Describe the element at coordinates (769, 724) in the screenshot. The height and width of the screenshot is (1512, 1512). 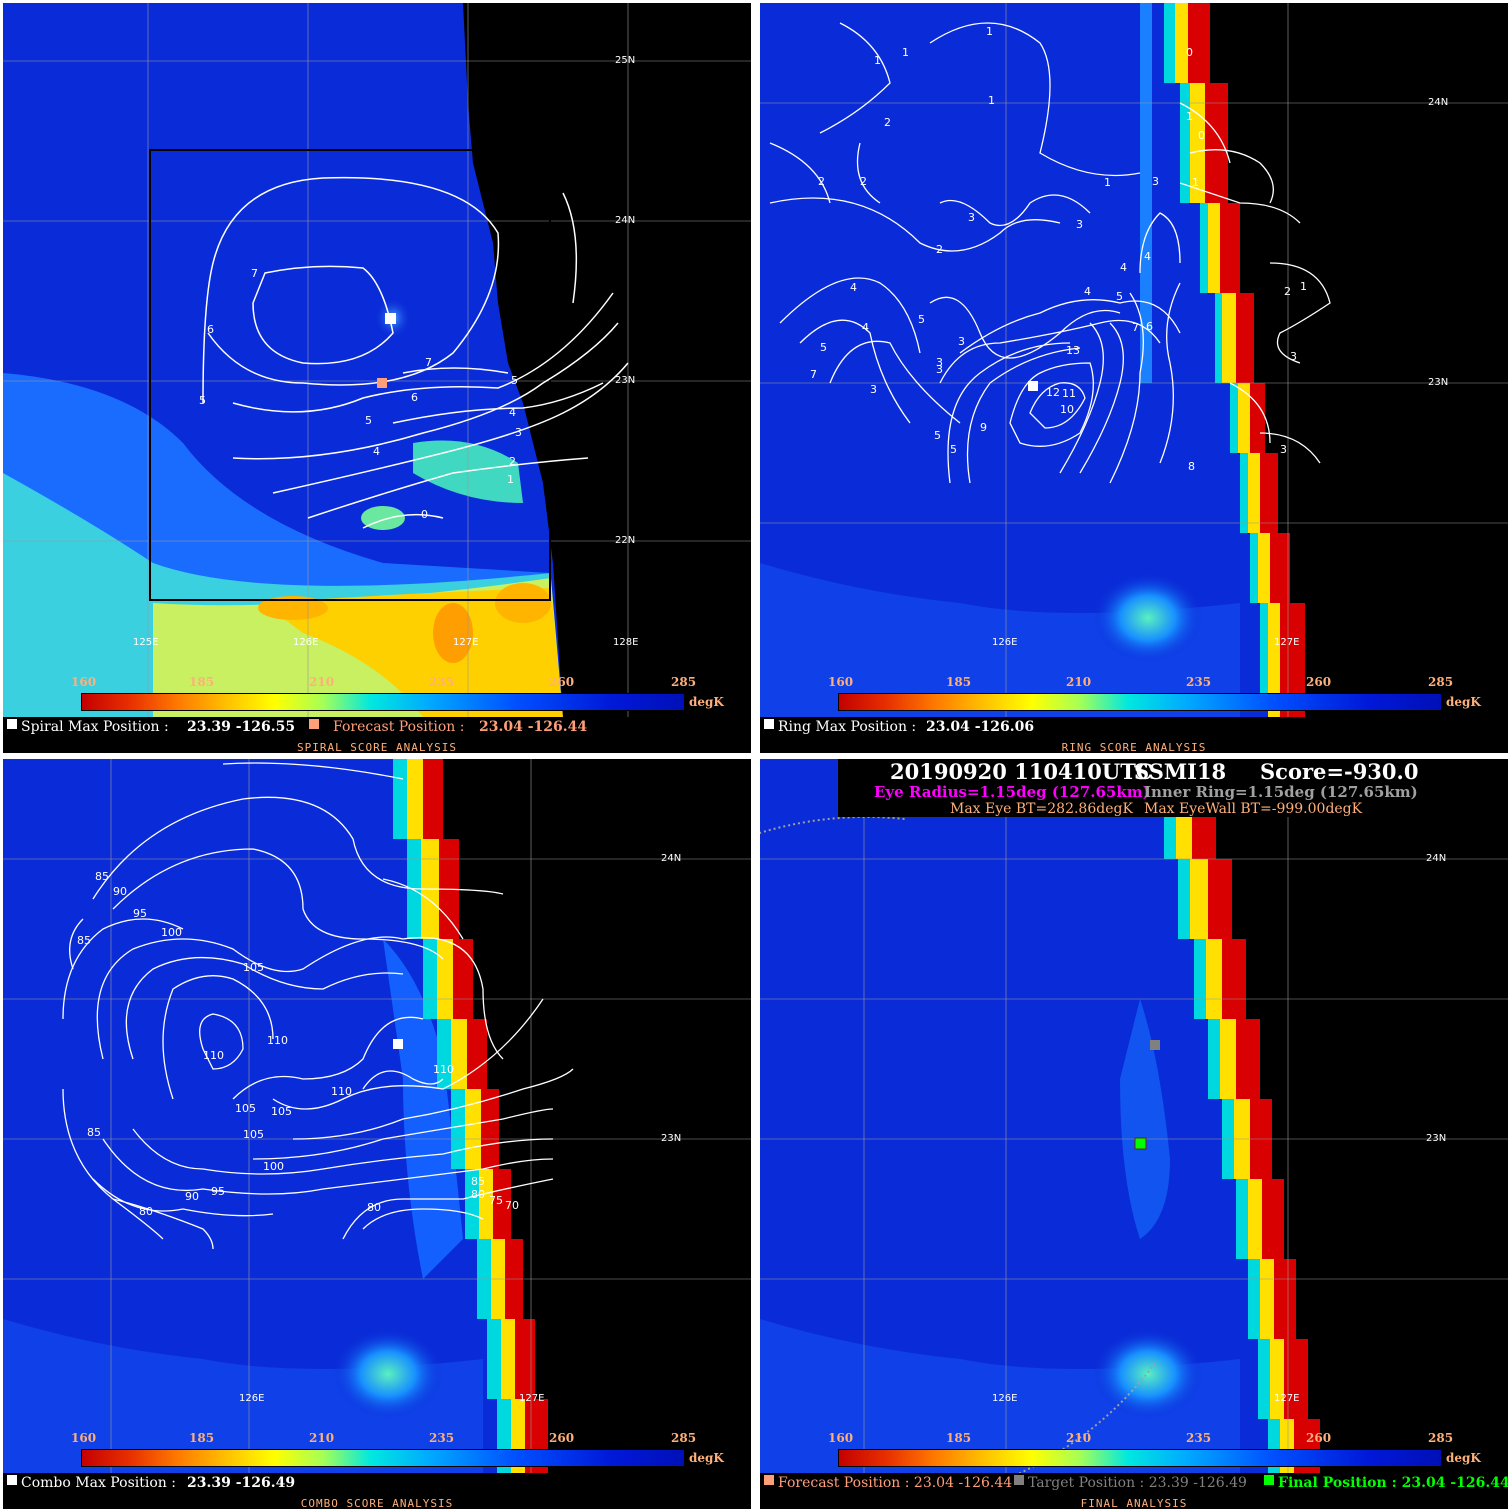
I see `max-marker-legend-icon` at that location.